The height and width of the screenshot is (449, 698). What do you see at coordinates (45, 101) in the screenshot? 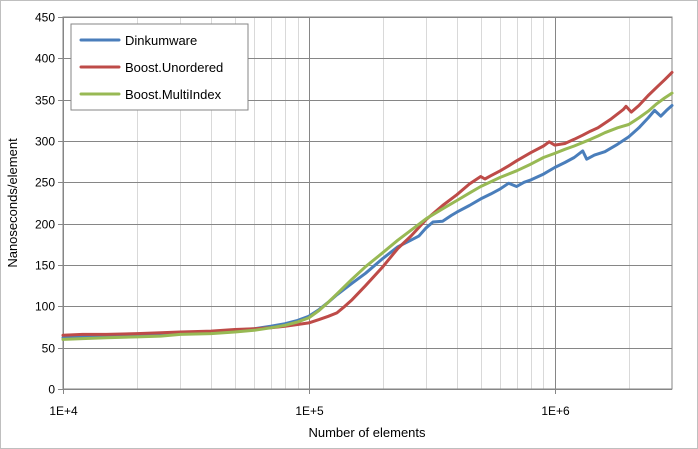
I see `y-tick-label: 350` at bounding box center [45, 101].